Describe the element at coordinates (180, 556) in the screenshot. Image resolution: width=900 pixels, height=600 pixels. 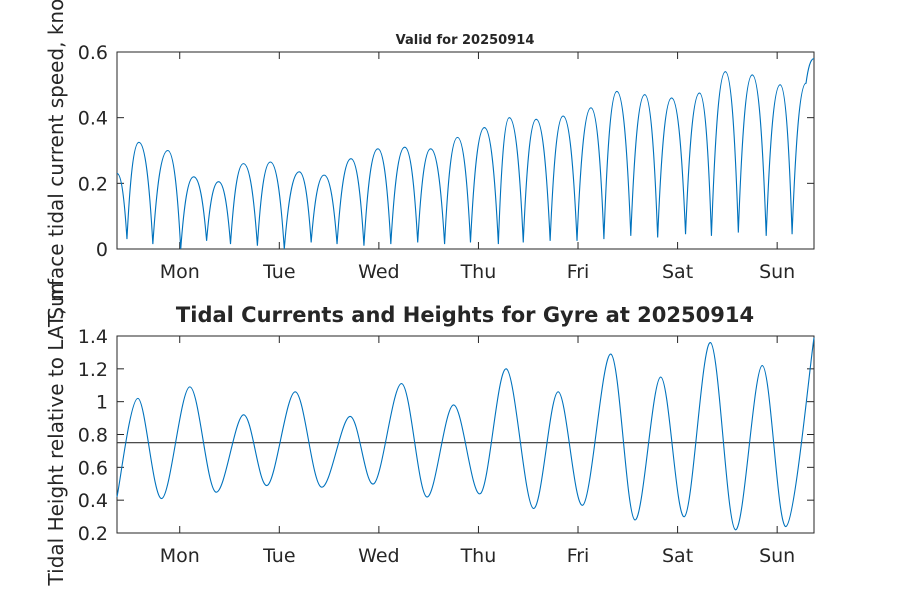
I see `tidal-height-xtick-label: Mon` at that location.